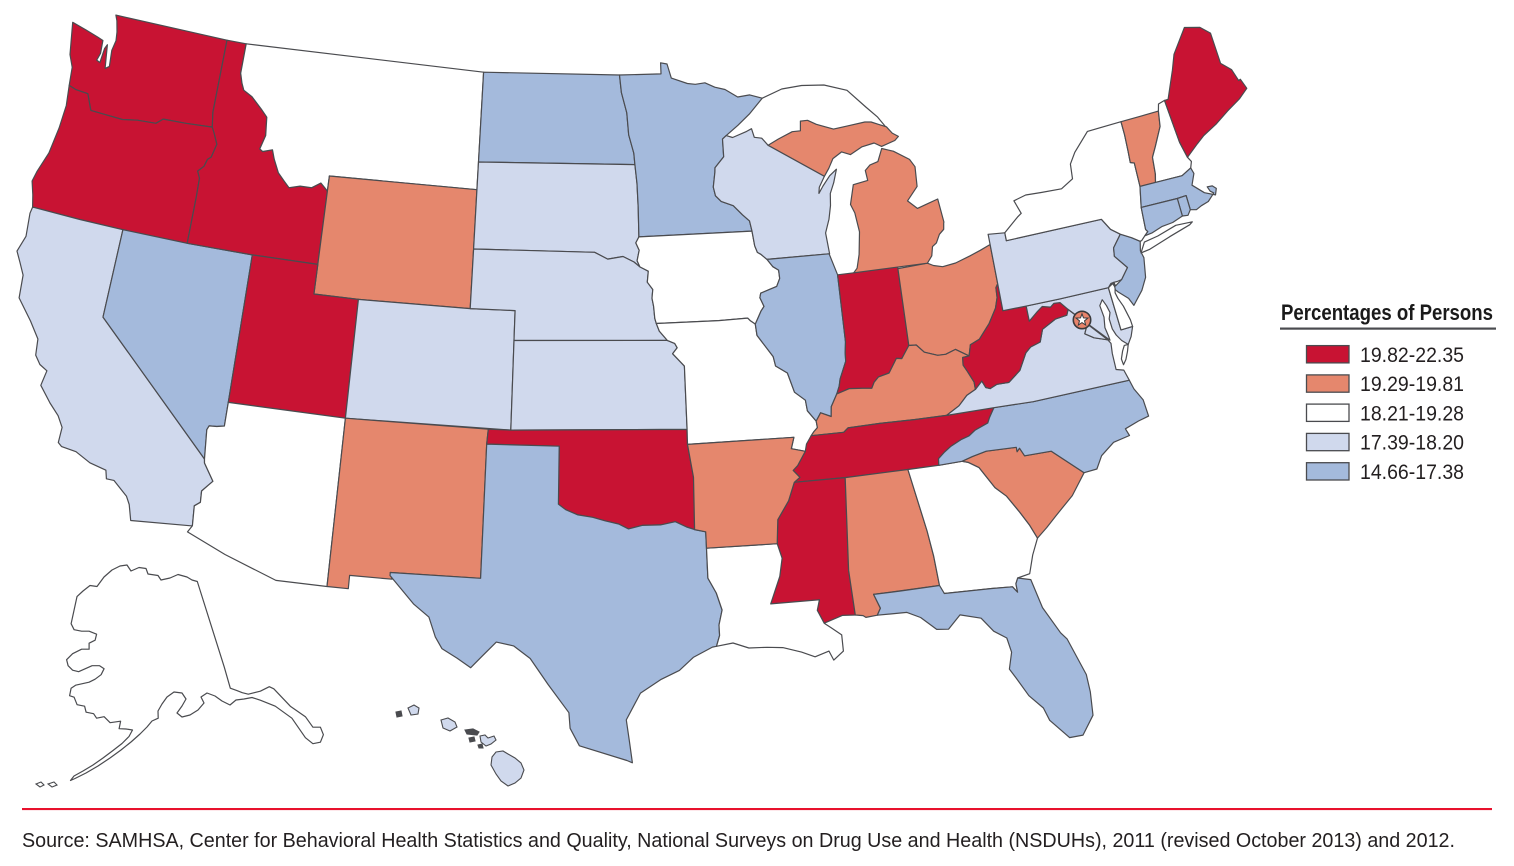  What do you see at coordinates (1412, 384) in the screenshot?
I see `svg-text: 19.29-19.81` at bounding box center [1412, 384].